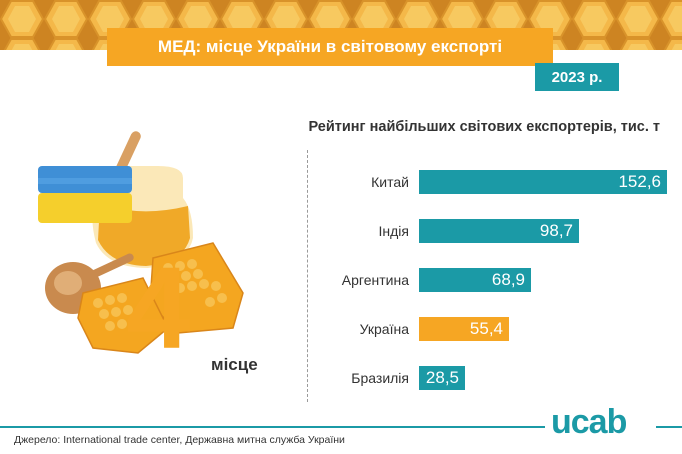 The height and width of the screenshot is (454, 682). What do you see at coordinates (475, 280) in the screenshot?
I see `bar: 68,9` at bounding box center [475, 280].